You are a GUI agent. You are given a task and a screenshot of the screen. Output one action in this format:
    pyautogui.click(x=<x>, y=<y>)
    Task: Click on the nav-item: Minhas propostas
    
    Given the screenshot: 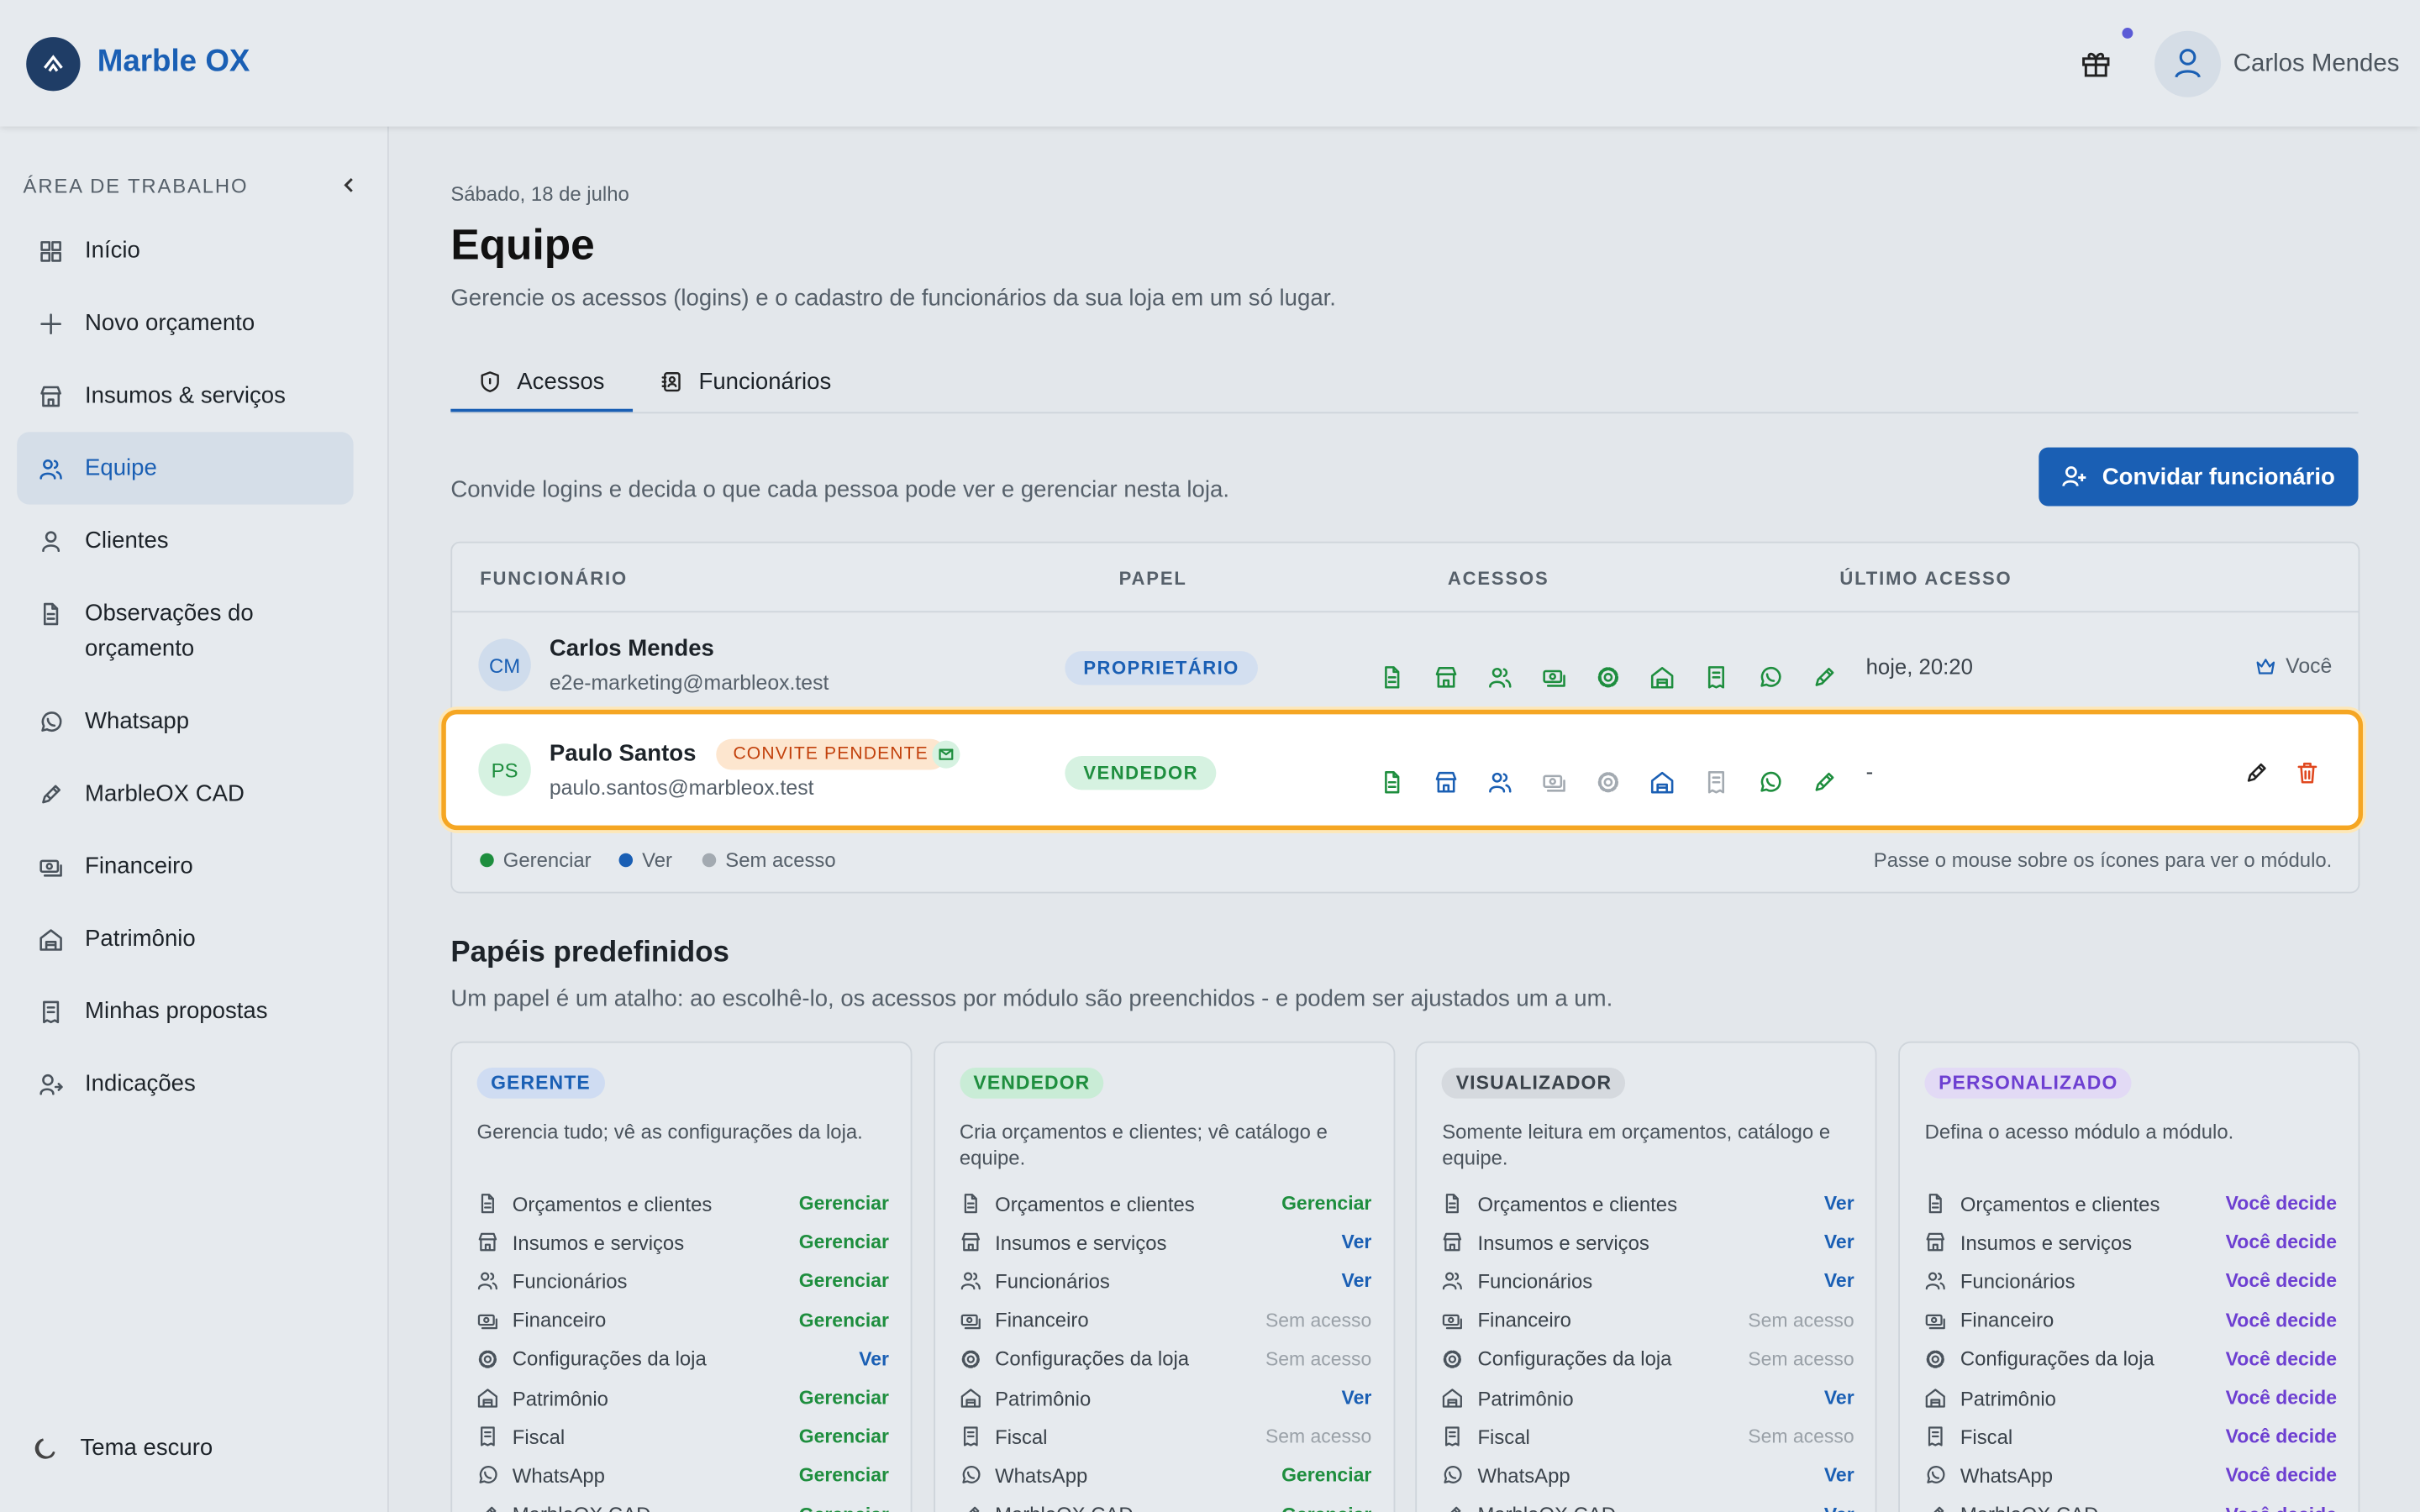 What is the action you would take?
    pyautogui.click(x=185, y=1011)
    